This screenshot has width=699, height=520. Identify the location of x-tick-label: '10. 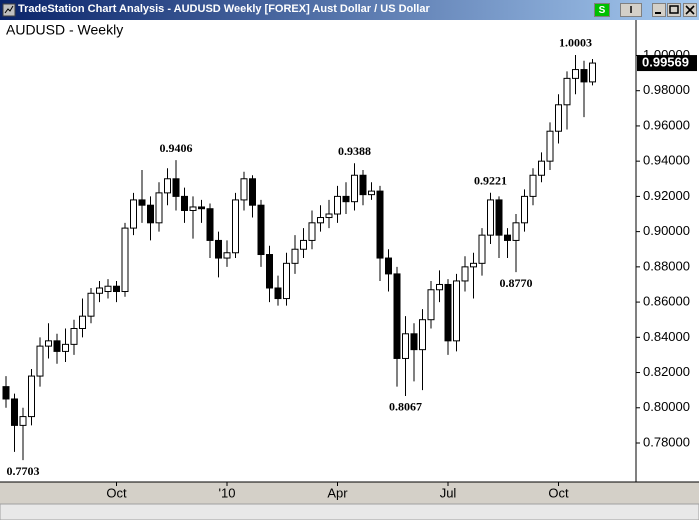
(227, 492).